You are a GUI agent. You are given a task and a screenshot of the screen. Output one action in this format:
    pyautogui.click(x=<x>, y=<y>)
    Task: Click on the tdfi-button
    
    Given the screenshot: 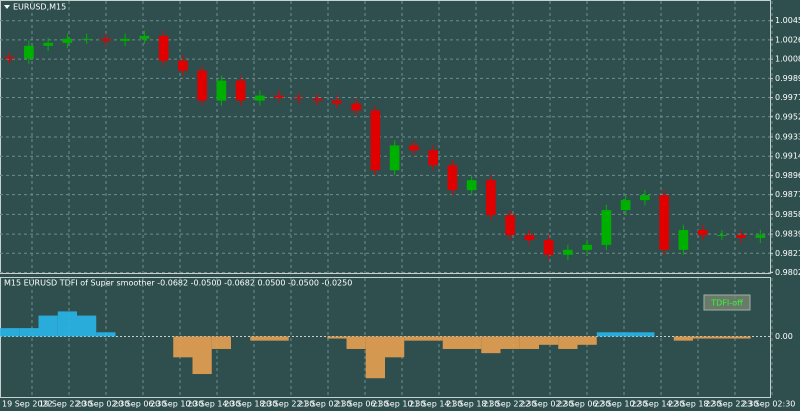 What is the action you would take?
    pyautogui.click(x=727, y=302)
    